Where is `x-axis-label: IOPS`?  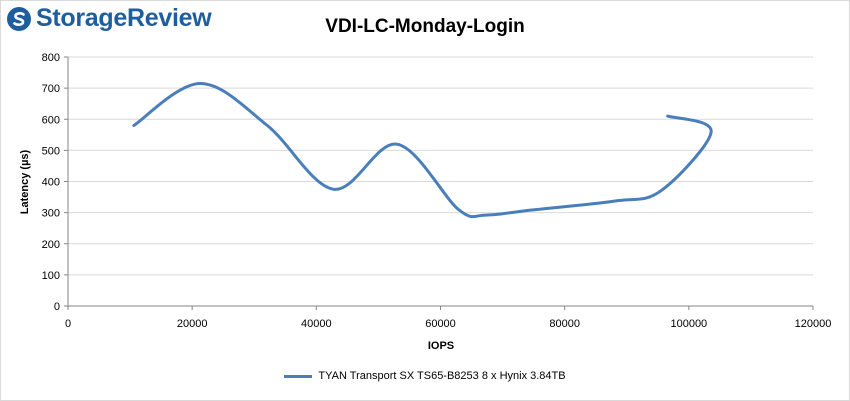
x-axis-label: IOPS is located at coordinates (441, 346).